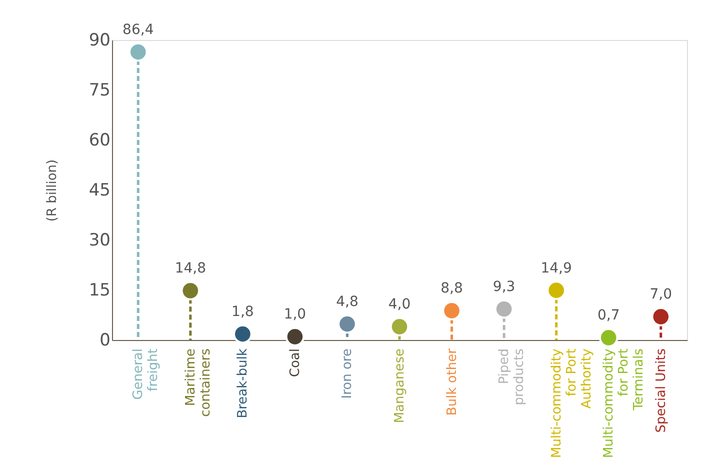  What do you see at coordinates (99, 290) in the screenshot?
I see `y-tick-label: 15` at bounding box center [99, 290].